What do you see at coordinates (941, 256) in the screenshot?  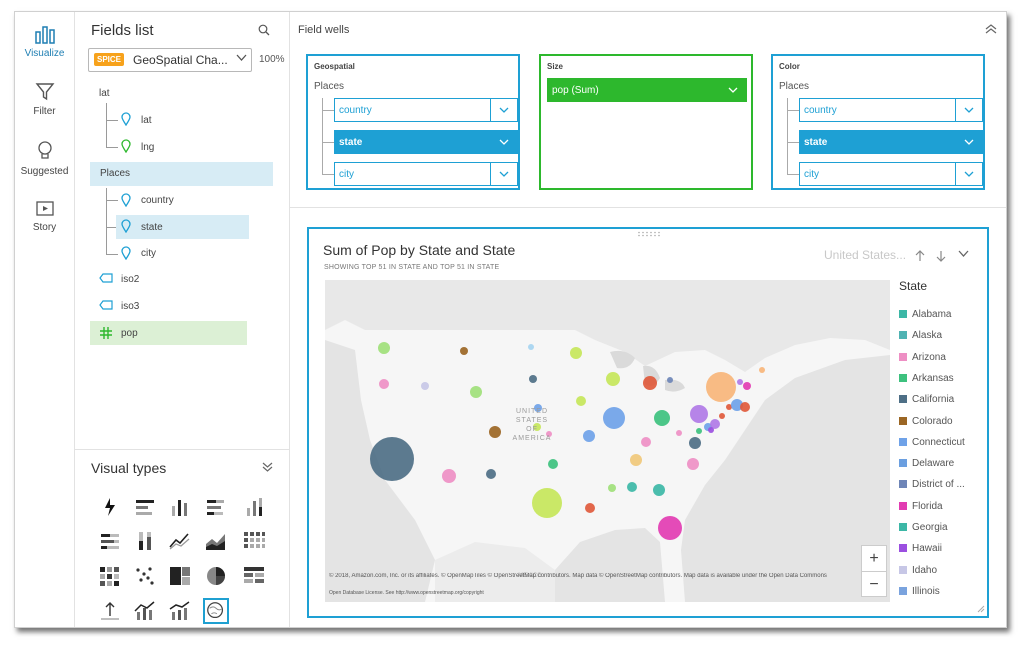 I see `arrow-down-icon` at bounding box center [941, 256].